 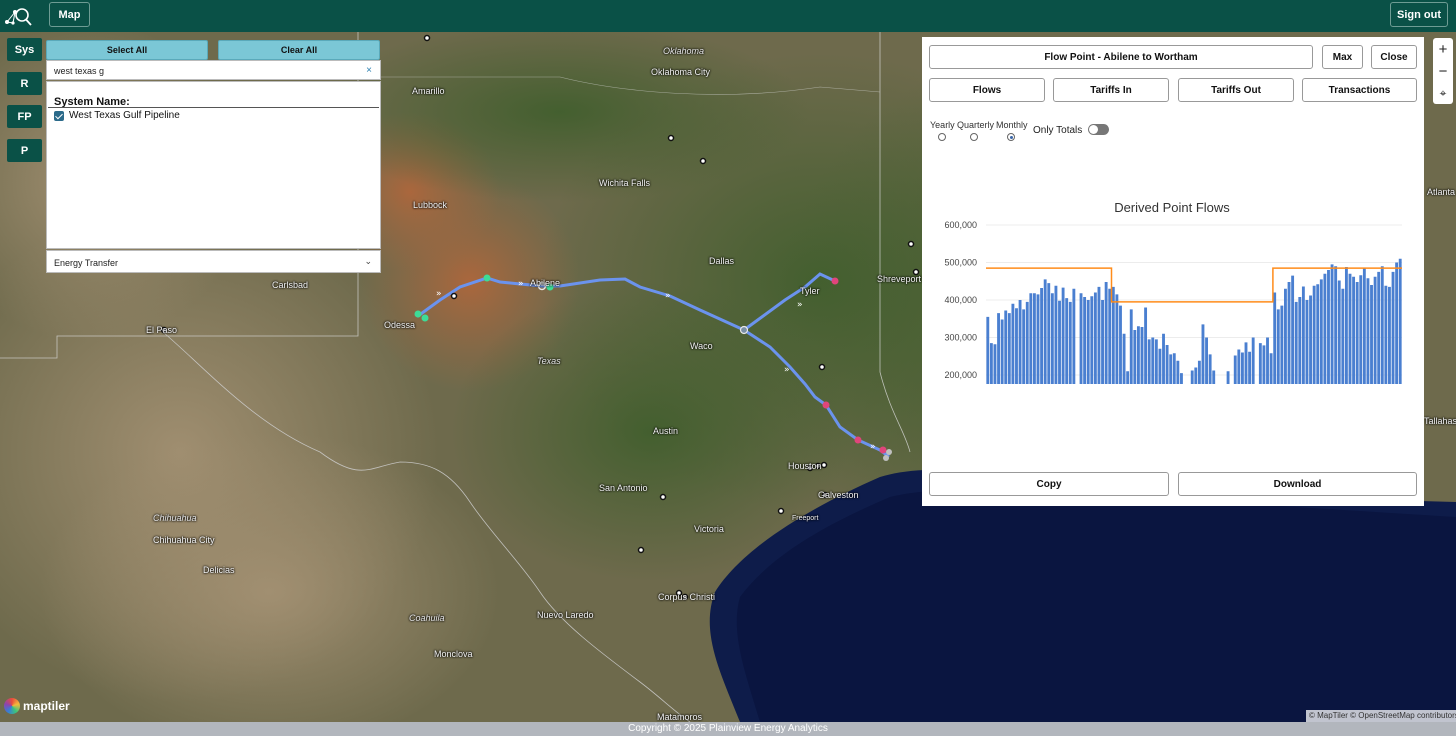 I want to click on tab-transactions: Transactions, so click(x=1359, y=90).